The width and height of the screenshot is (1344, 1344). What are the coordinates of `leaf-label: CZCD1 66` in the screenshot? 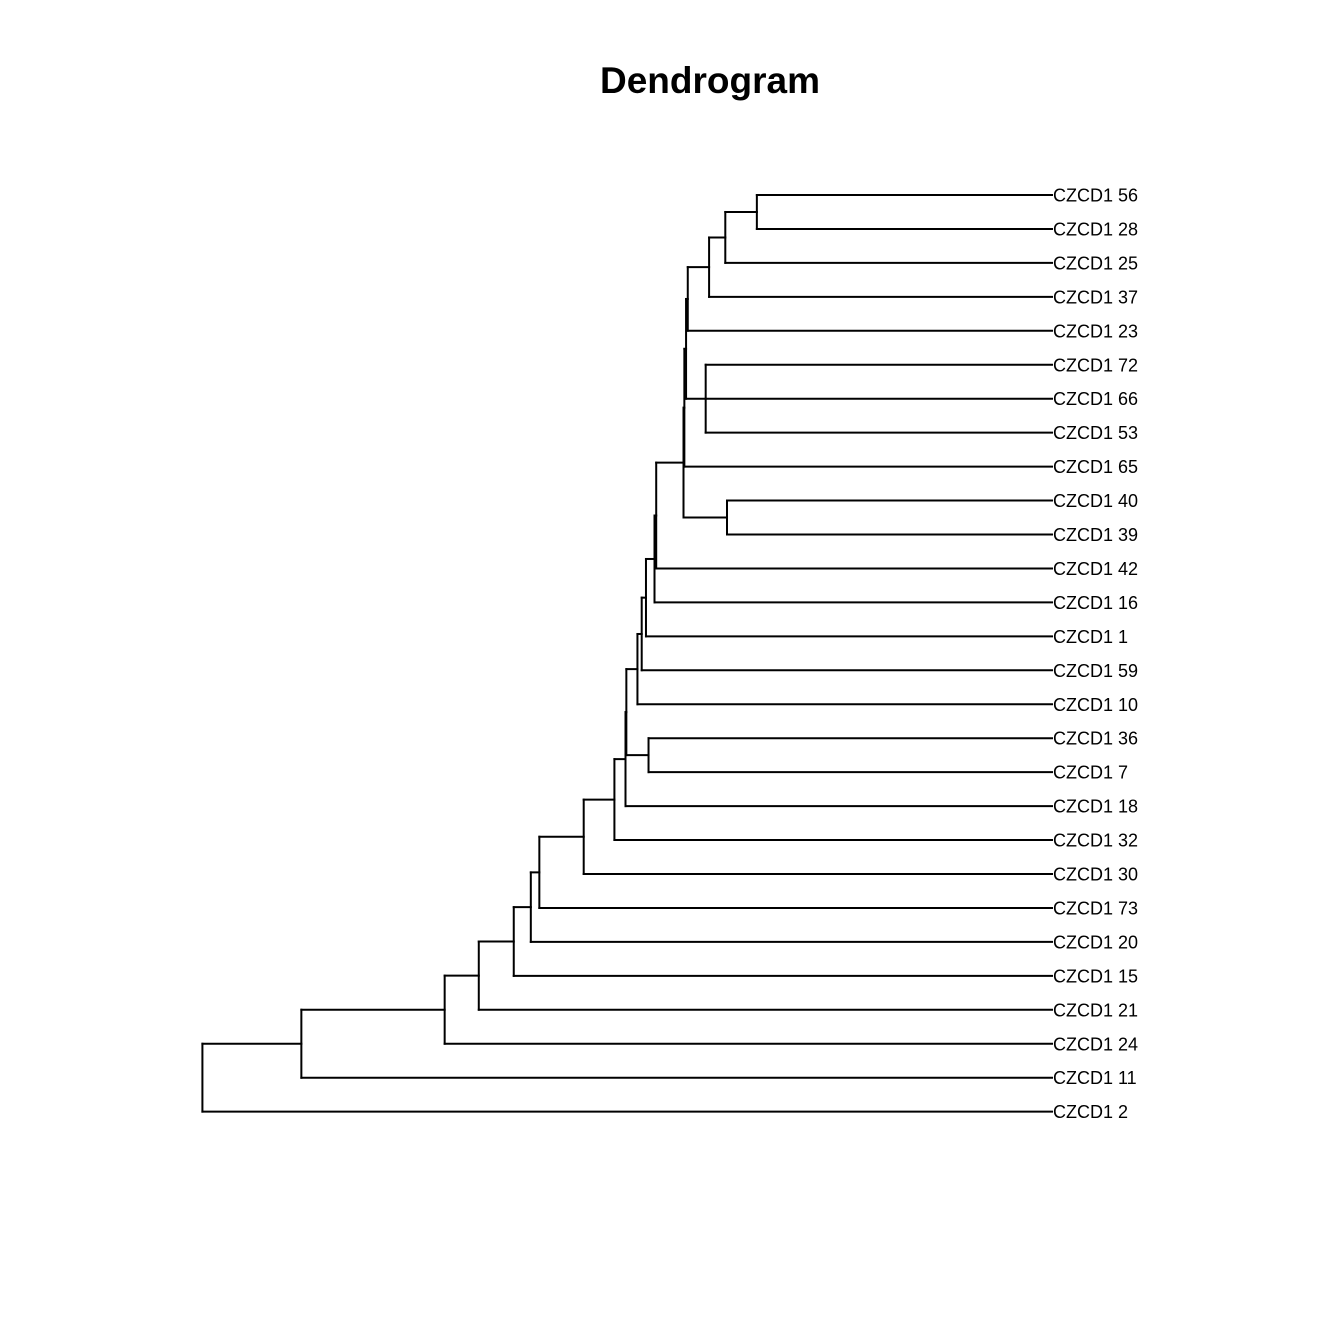 It's located at (1095, 399).